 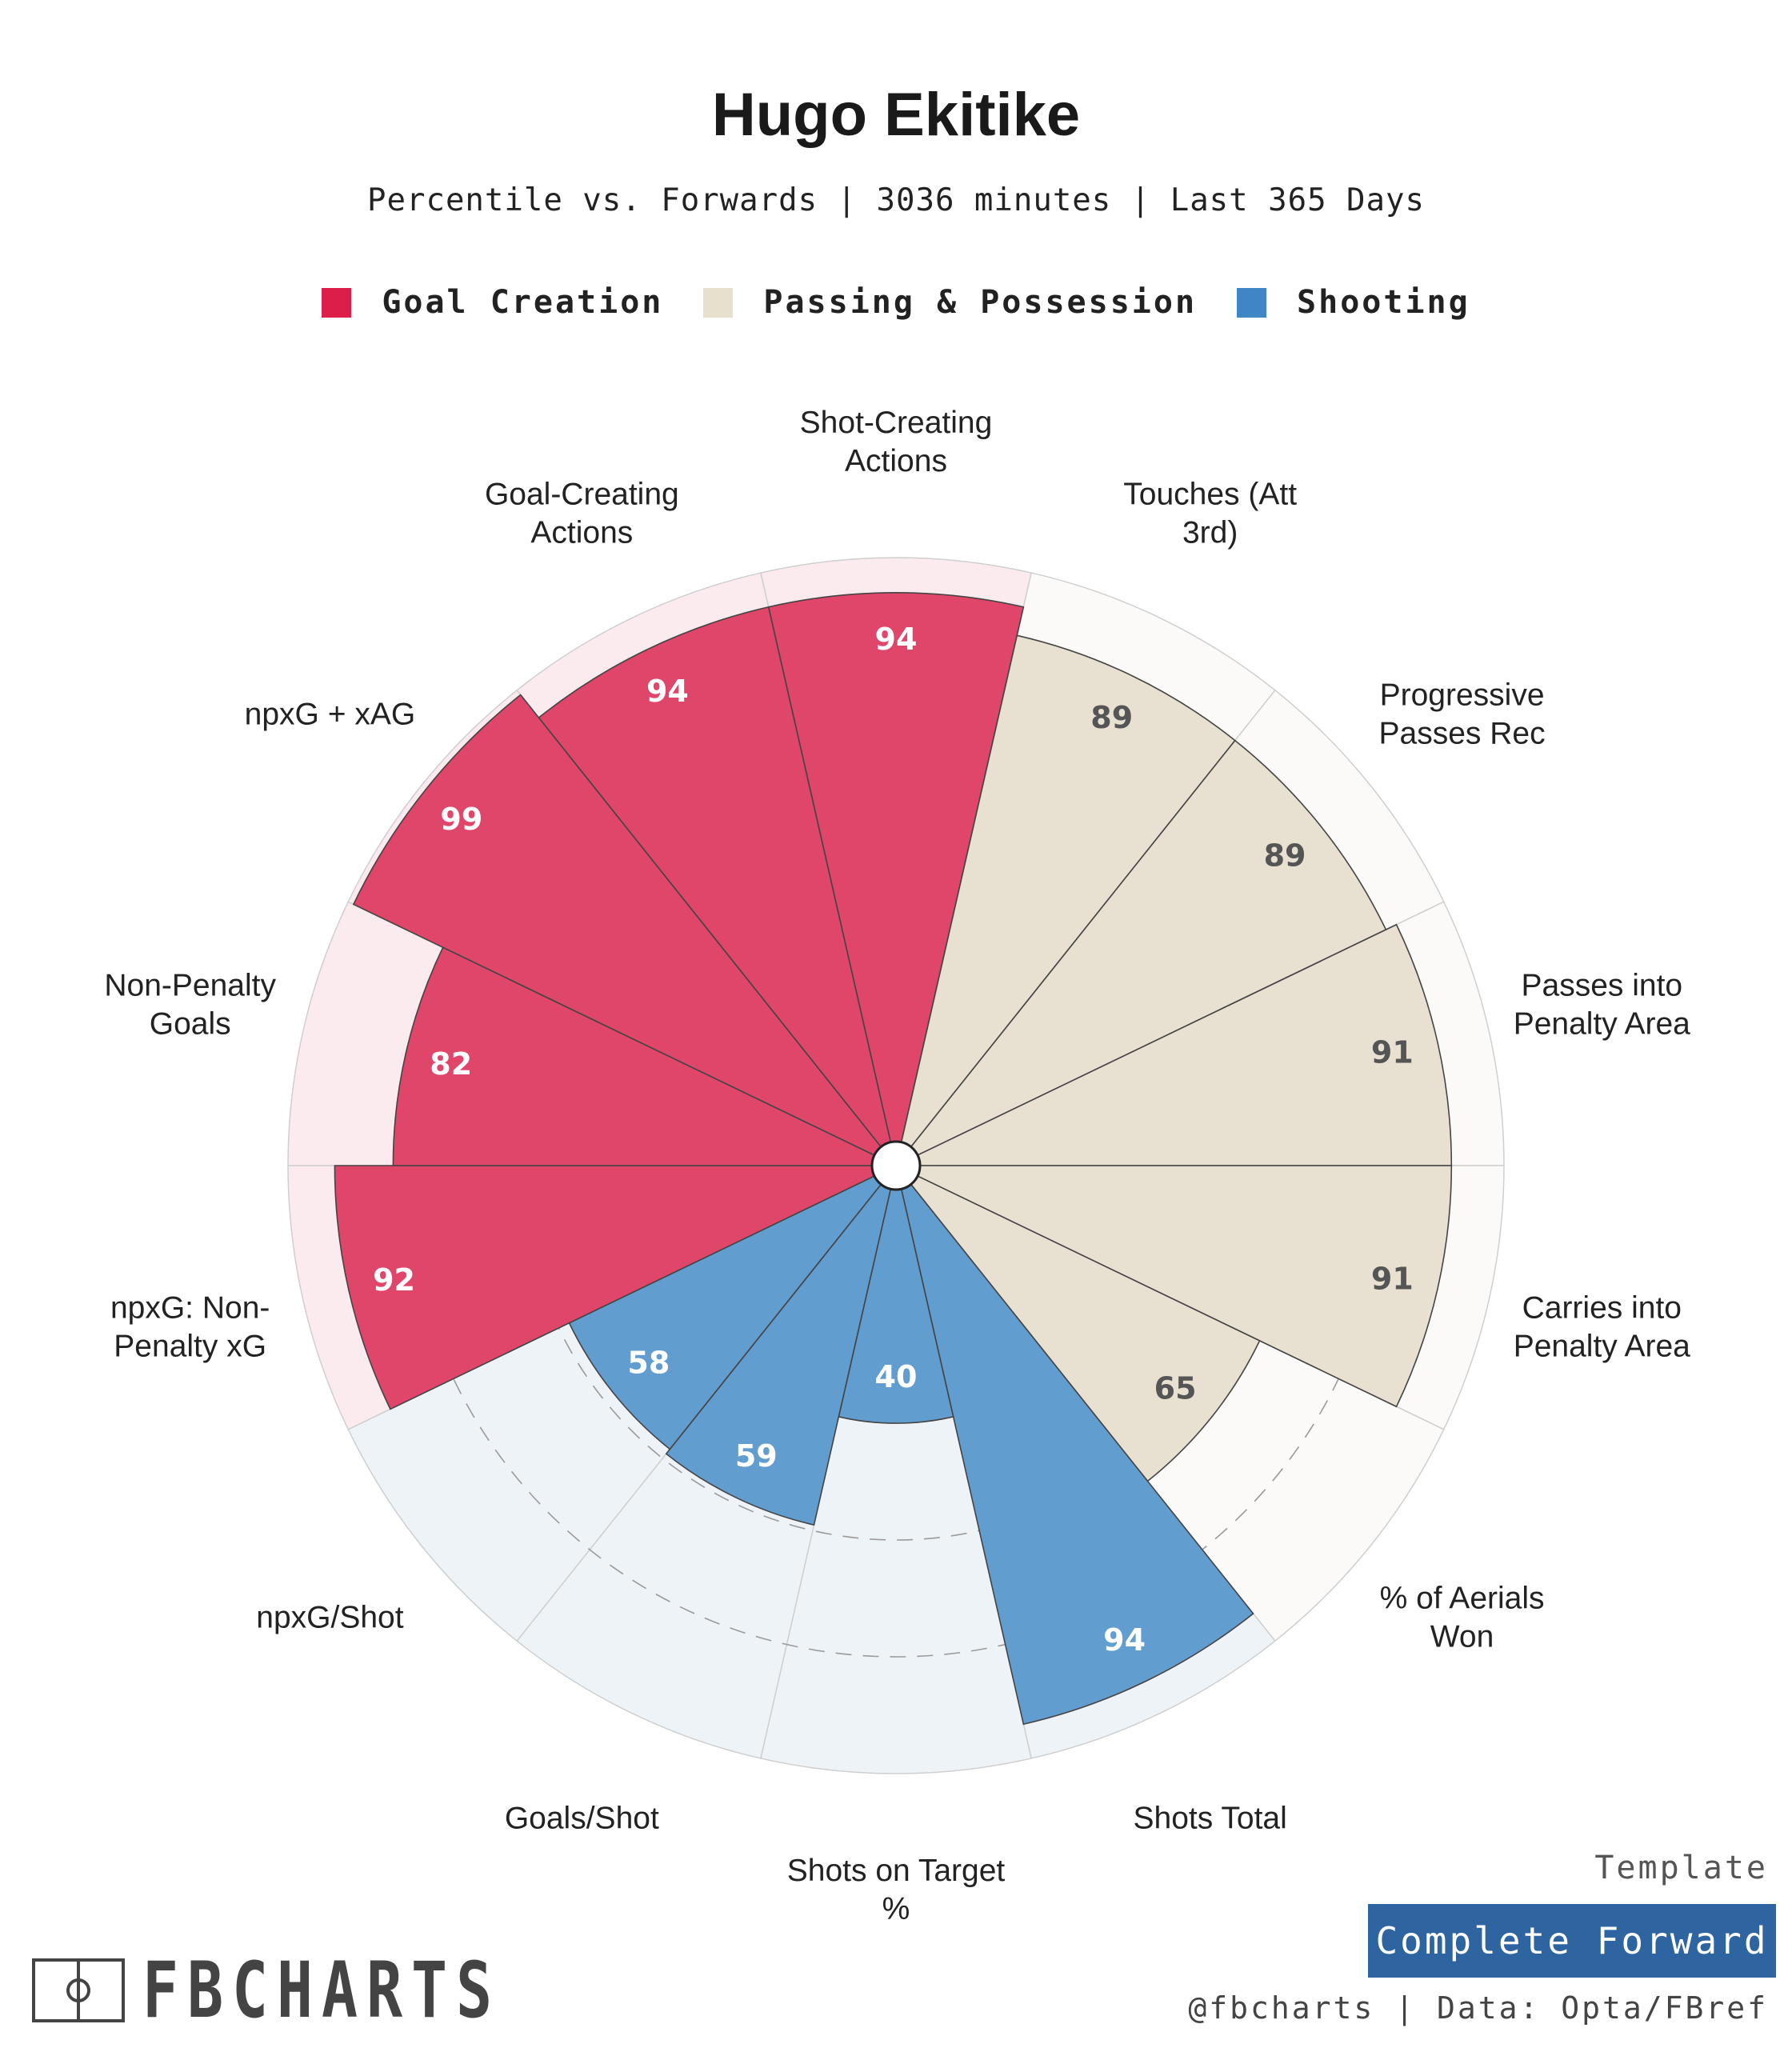 What do you see at coordinates (1252, 302) in the screenshot?
I see `legend-swatch-shooting` at bounding box center [1252, 302].